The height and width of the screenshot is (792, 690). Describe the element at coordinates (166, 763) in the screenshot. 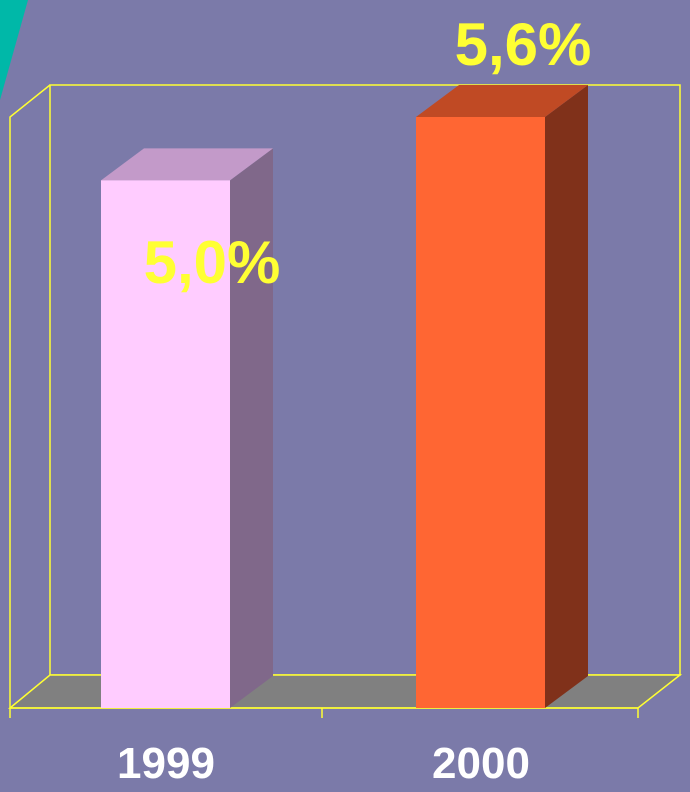

I see `category-label-1999: 1999` at that location.